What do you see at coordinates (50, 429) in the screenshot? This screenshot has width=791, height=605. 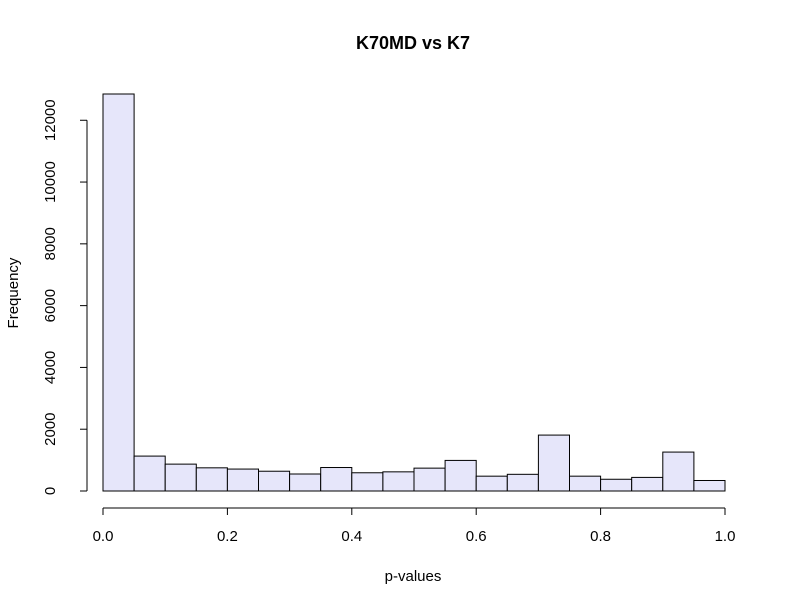 I see `y-tick-label: 2000` at bounding box center [50, 429].